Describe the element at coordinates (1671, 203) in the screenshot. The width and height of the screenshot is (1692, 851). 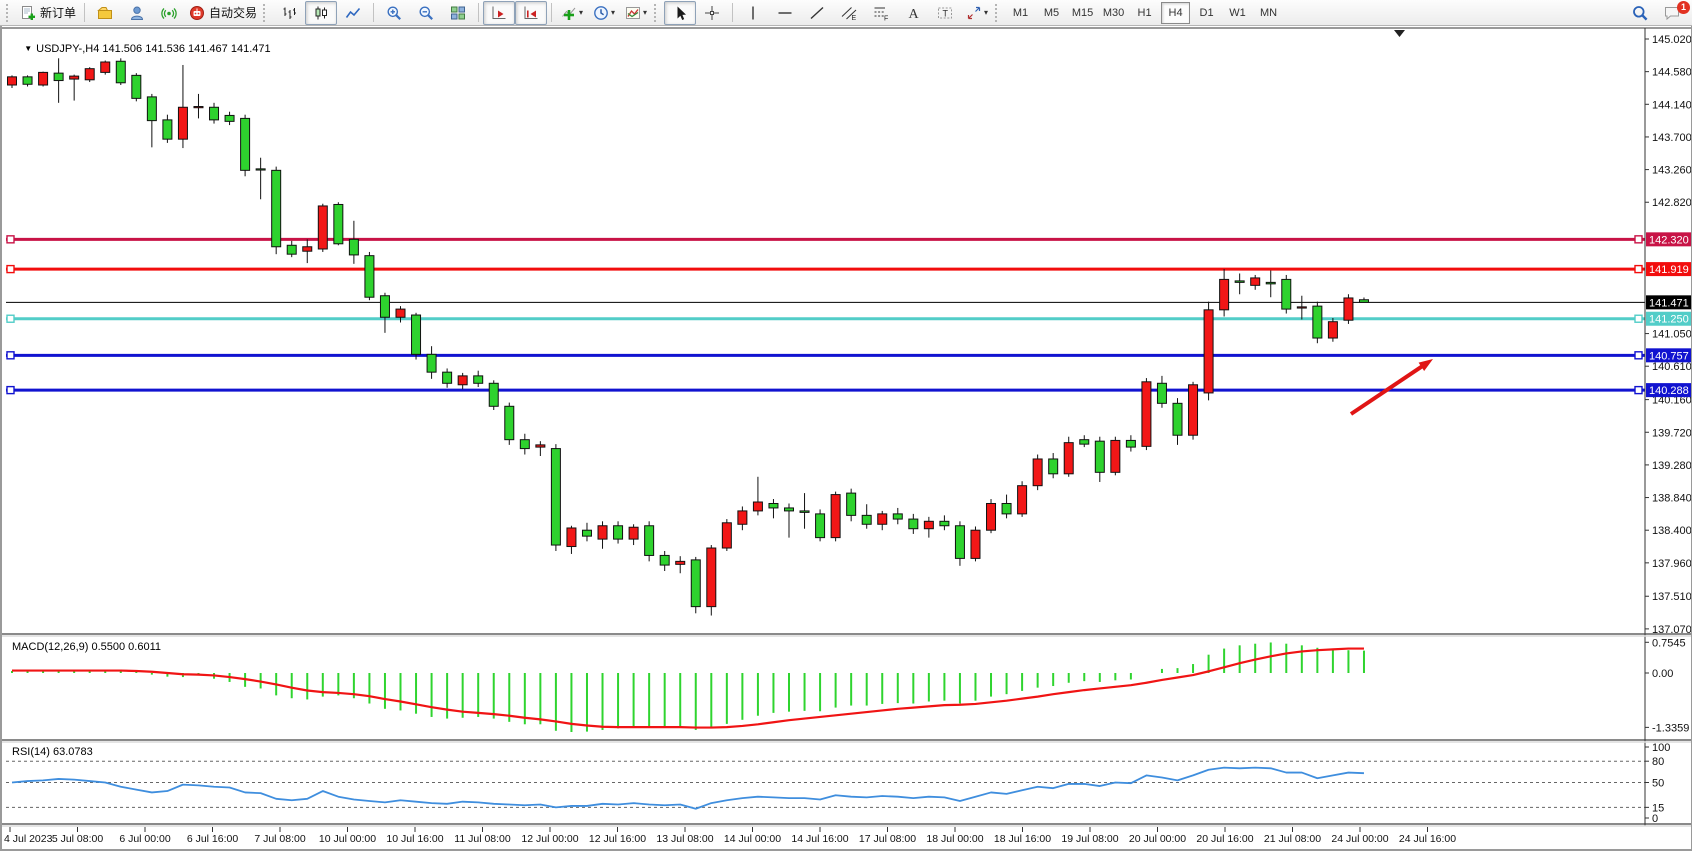
I see `price-tick-label: 142.820` at that location.